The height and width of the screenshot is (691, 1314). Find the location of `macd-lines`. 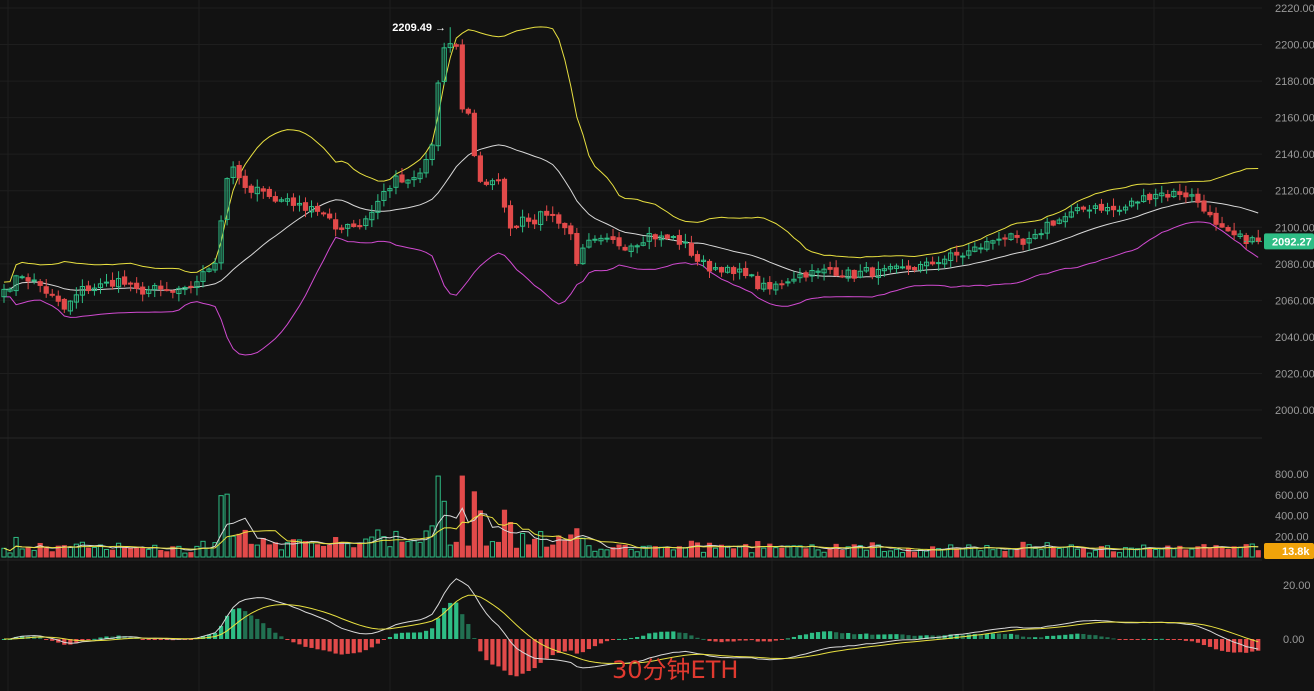

macd-lines is located at coordinates (631, 623).